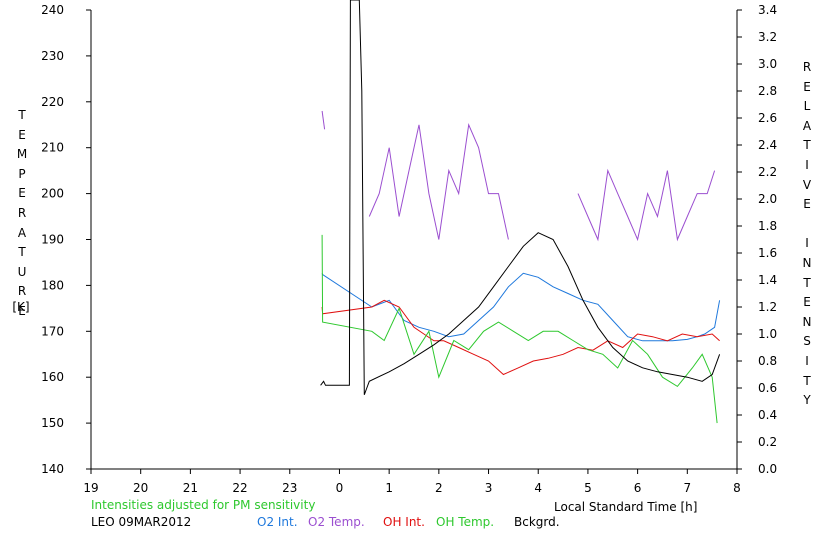  What do you see at coordinates (588, 488) in the screenshot?
I see `x-tick-label: 5` at bounding box center [588, 488].